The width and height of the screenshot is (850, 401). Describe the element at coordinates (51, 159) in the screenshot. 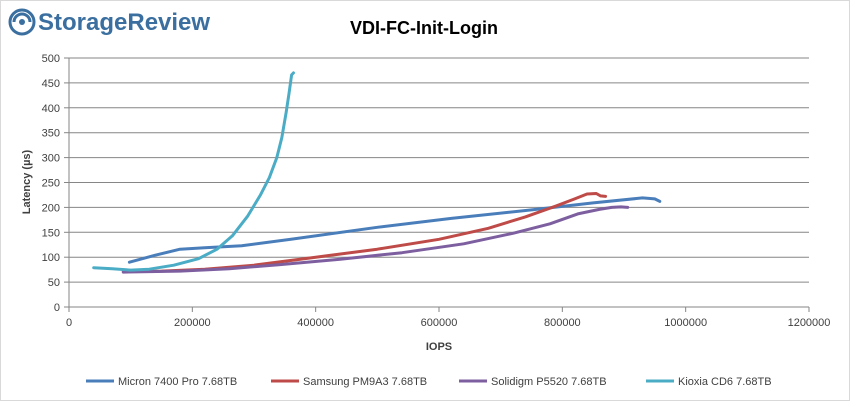

I see `y-tick-label: 300` at that location.